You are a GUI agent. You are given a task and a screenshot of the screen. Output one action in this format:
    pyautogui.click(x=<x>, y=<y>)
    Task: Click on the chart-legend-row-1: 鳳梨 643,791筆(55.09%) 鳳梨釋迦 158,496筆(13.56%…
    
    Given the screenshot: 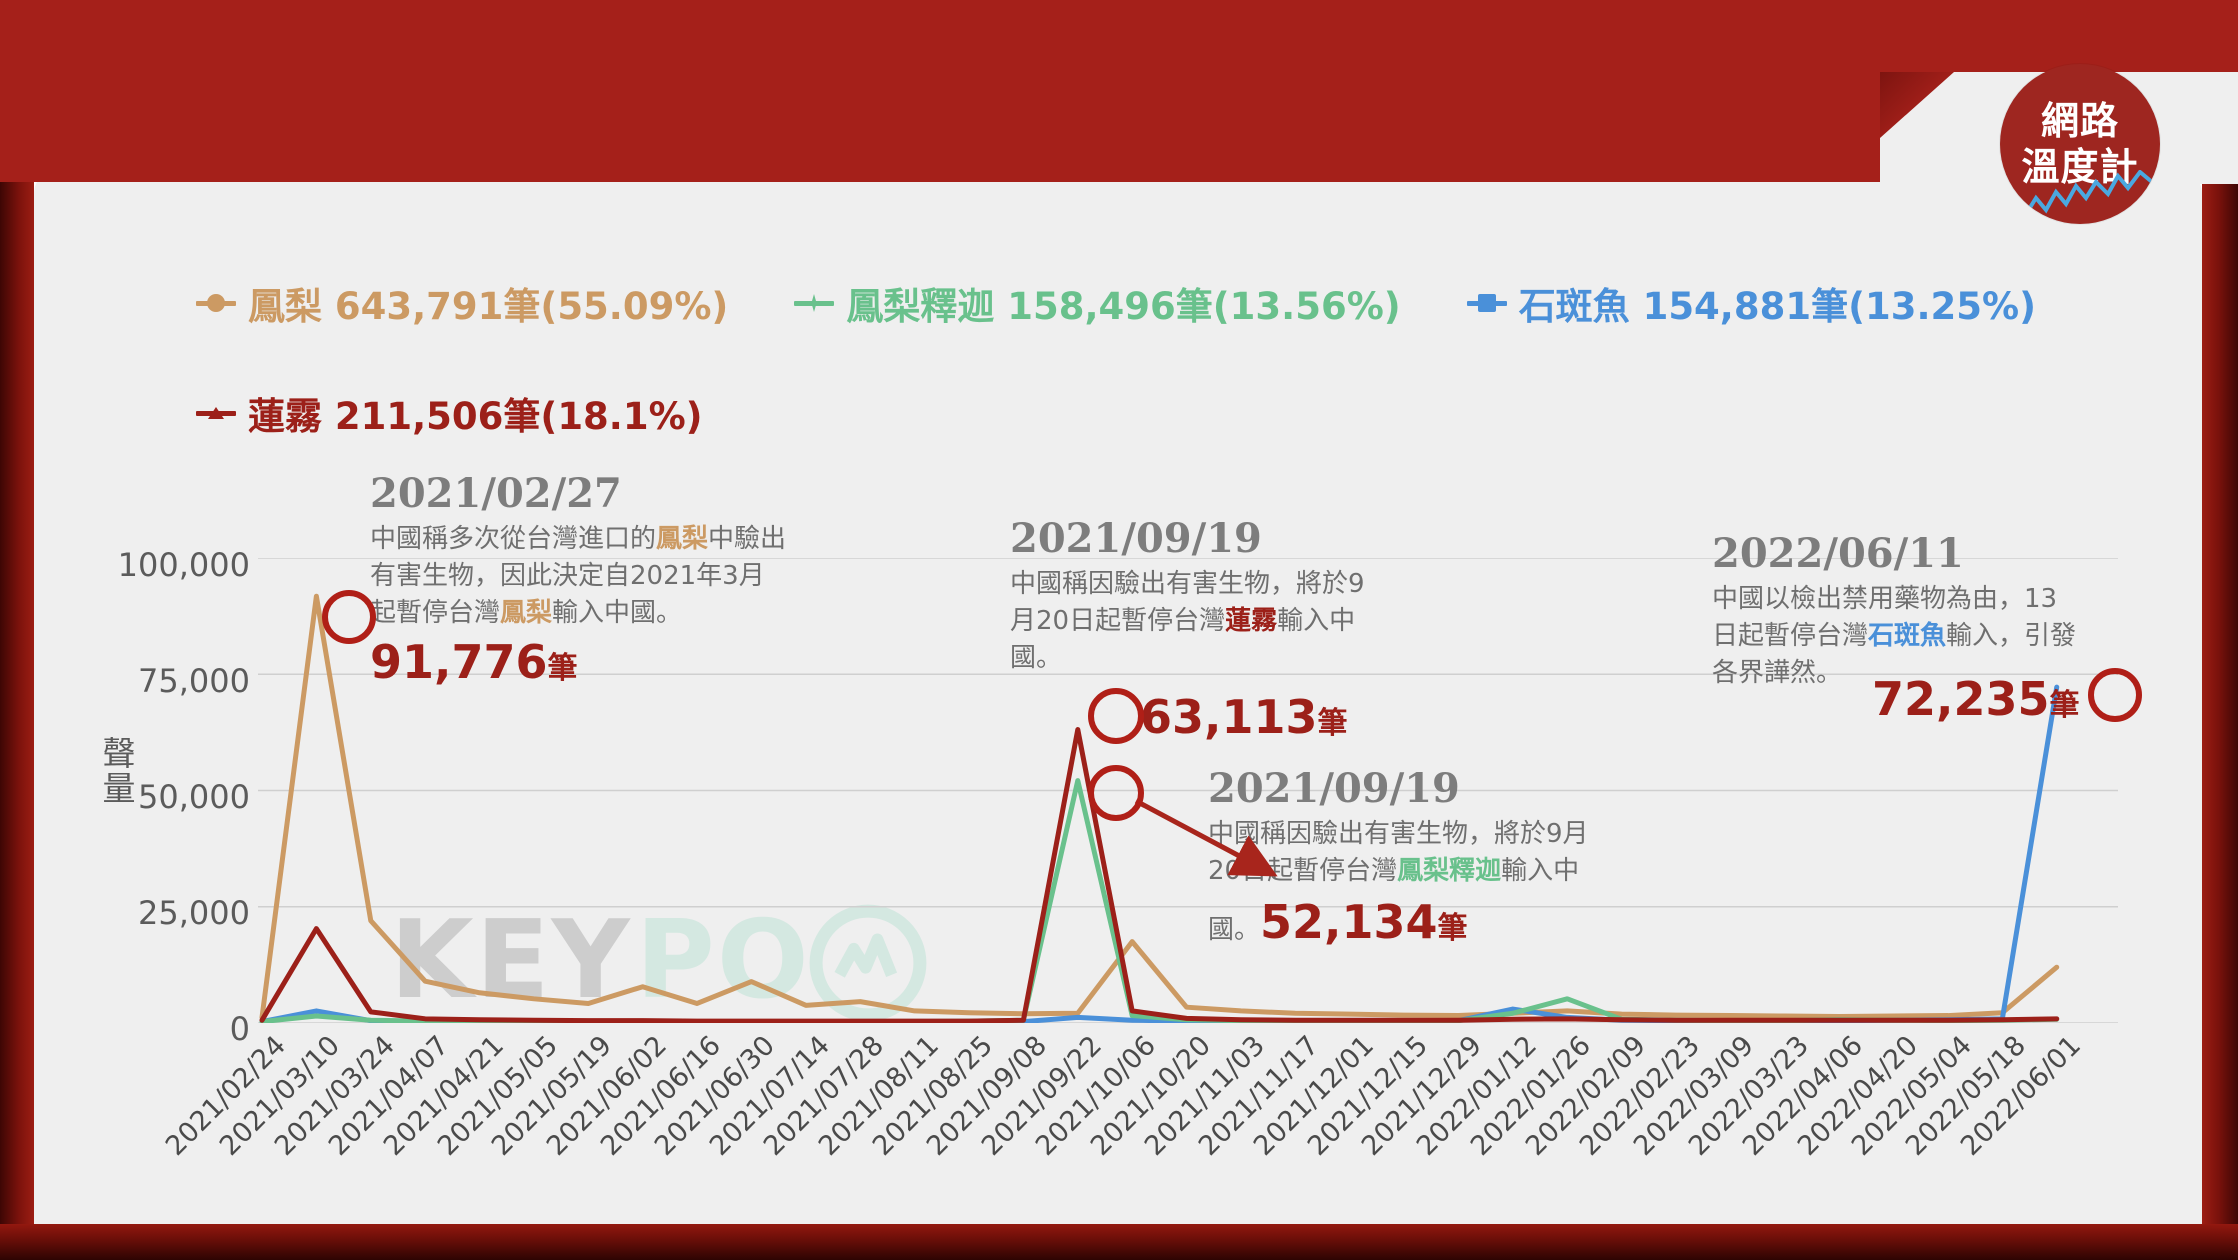 What is the action you would take?
    pyautogui.click(x=1116, y=303)
    